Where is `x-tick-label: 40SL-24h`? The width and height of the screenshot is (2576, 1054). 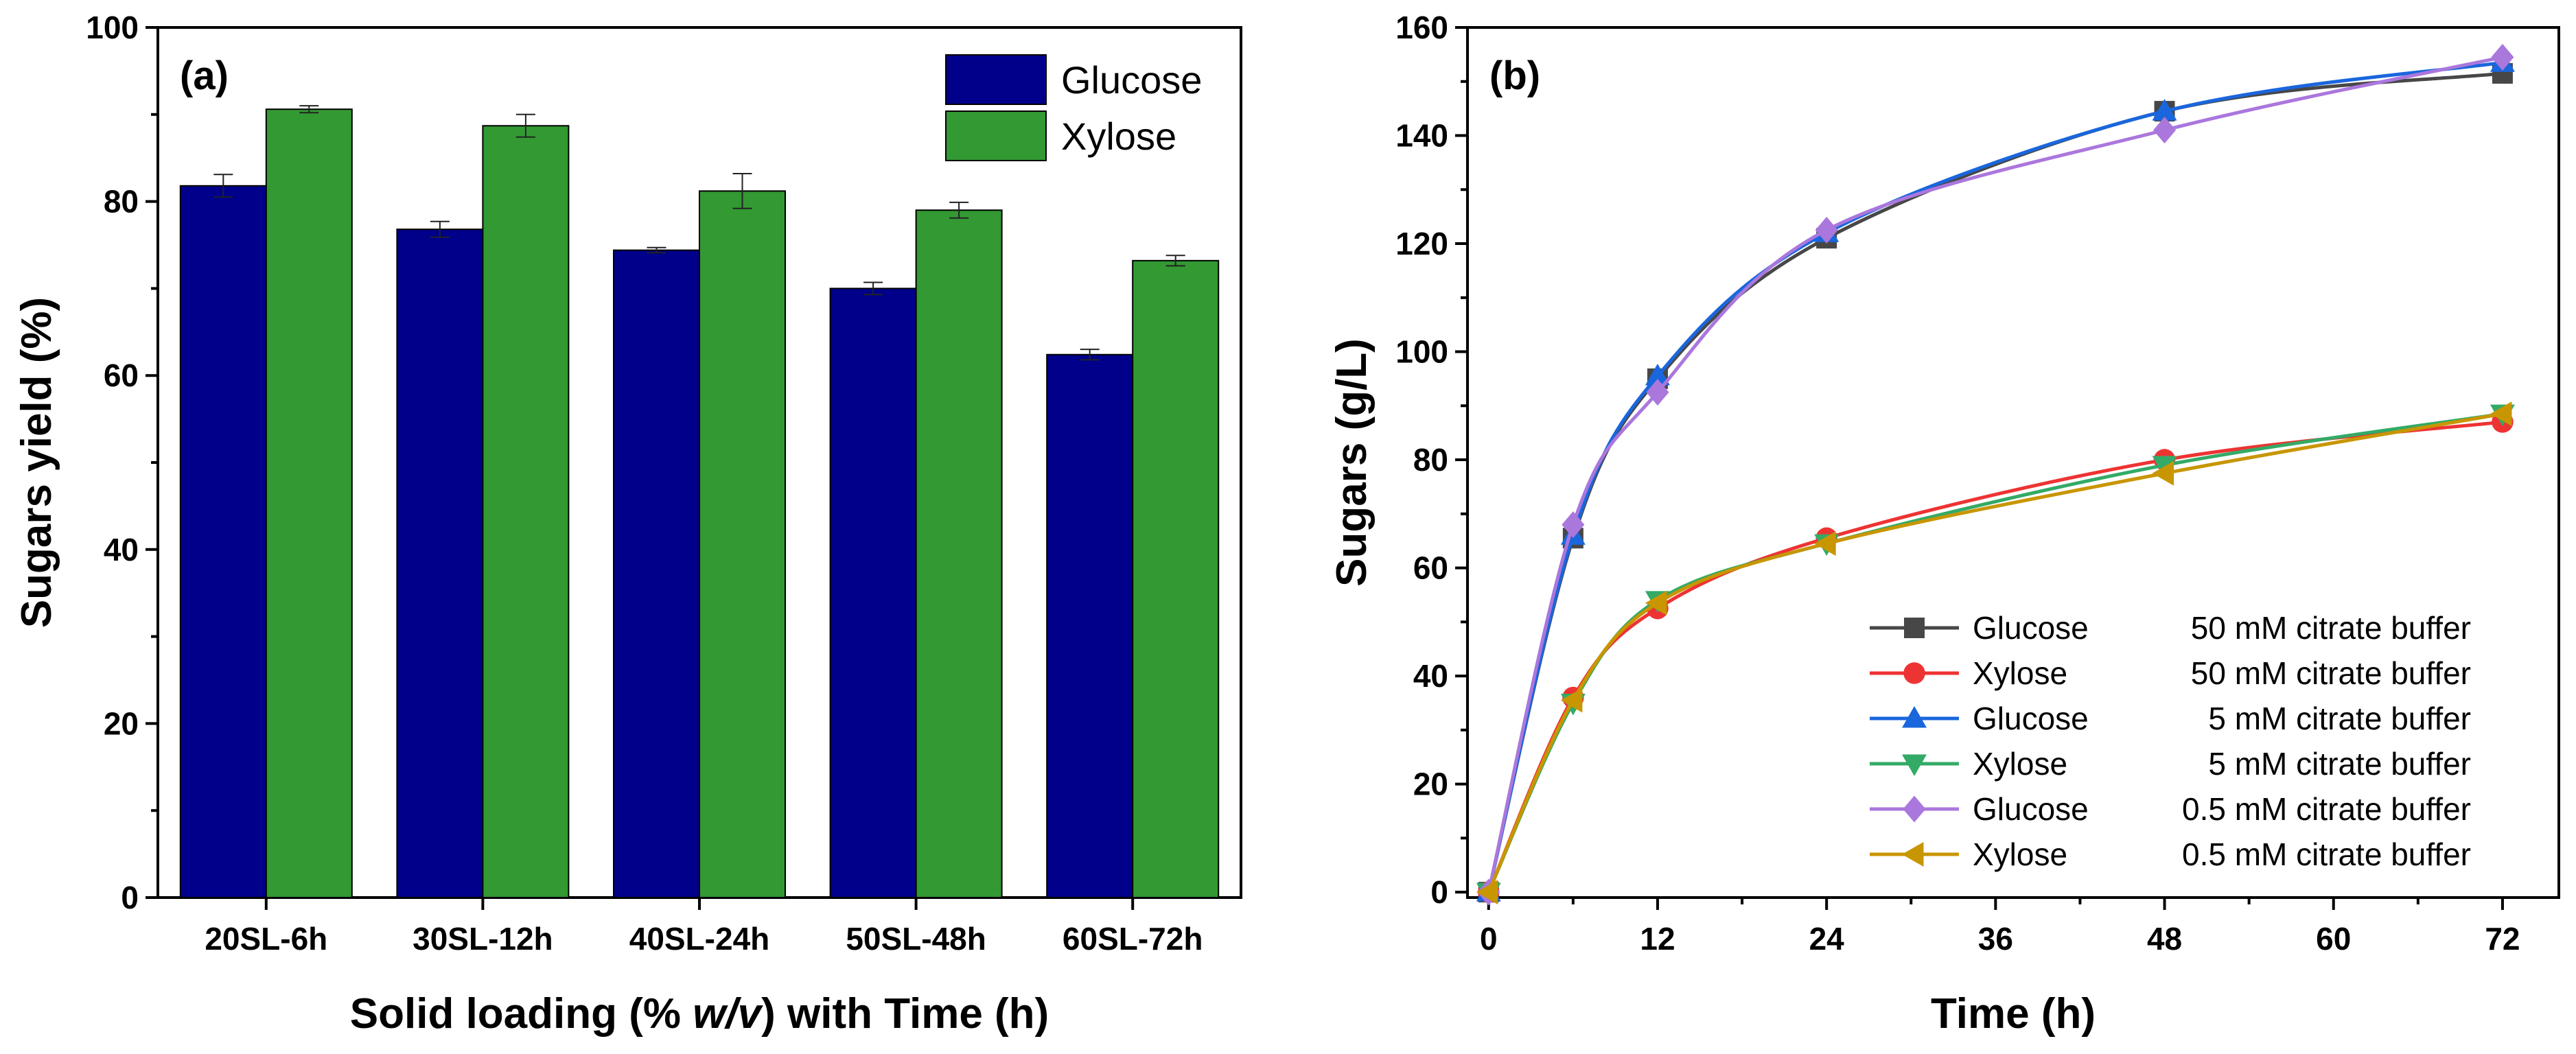
x-tick-label: 40SL-24h is located at coordinates (699, 939).